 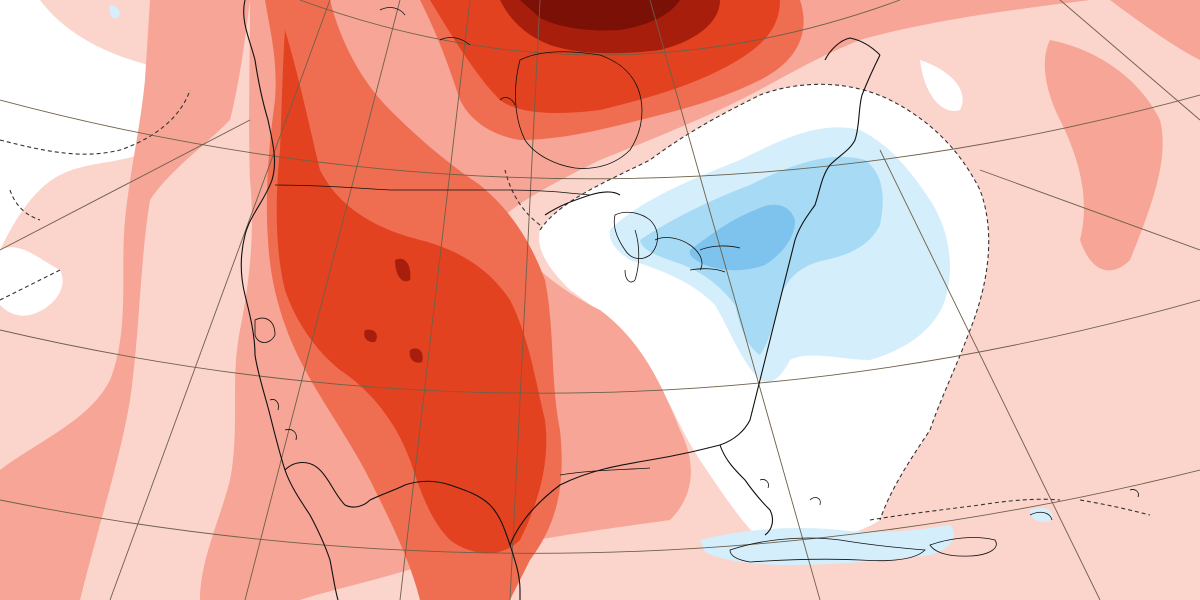 What do you see at coordinates (677, 247) in the screenshot?
I see `great-lakes` at bounding box center [677, 247].